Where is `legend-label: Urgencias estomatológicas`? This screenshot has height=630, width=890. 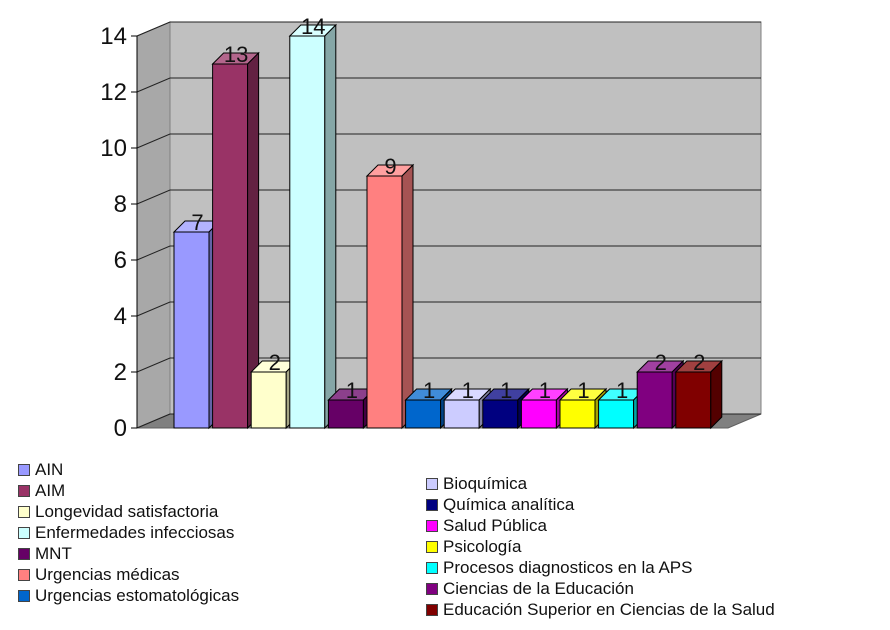
legend-label: Urgencias estomatológicas is located at coordinates (137, 595).